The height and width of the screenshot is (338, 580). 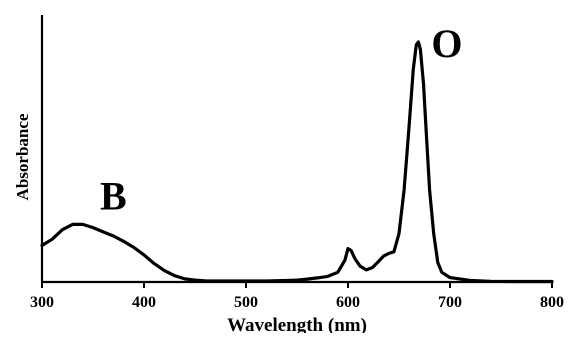 What do you see at coordinates (144, 302) in the screenshot?
I see `x-tick-label: 400` at bounding box center [144, 302].